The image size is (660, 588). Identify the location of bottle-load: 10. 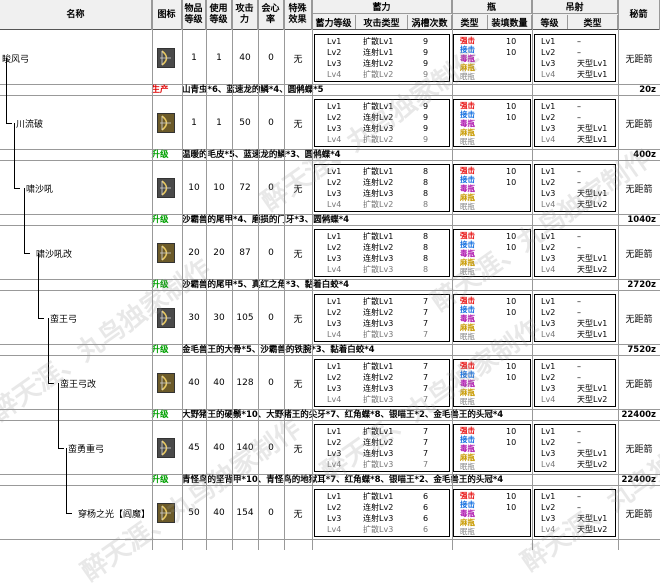
(511, 52).